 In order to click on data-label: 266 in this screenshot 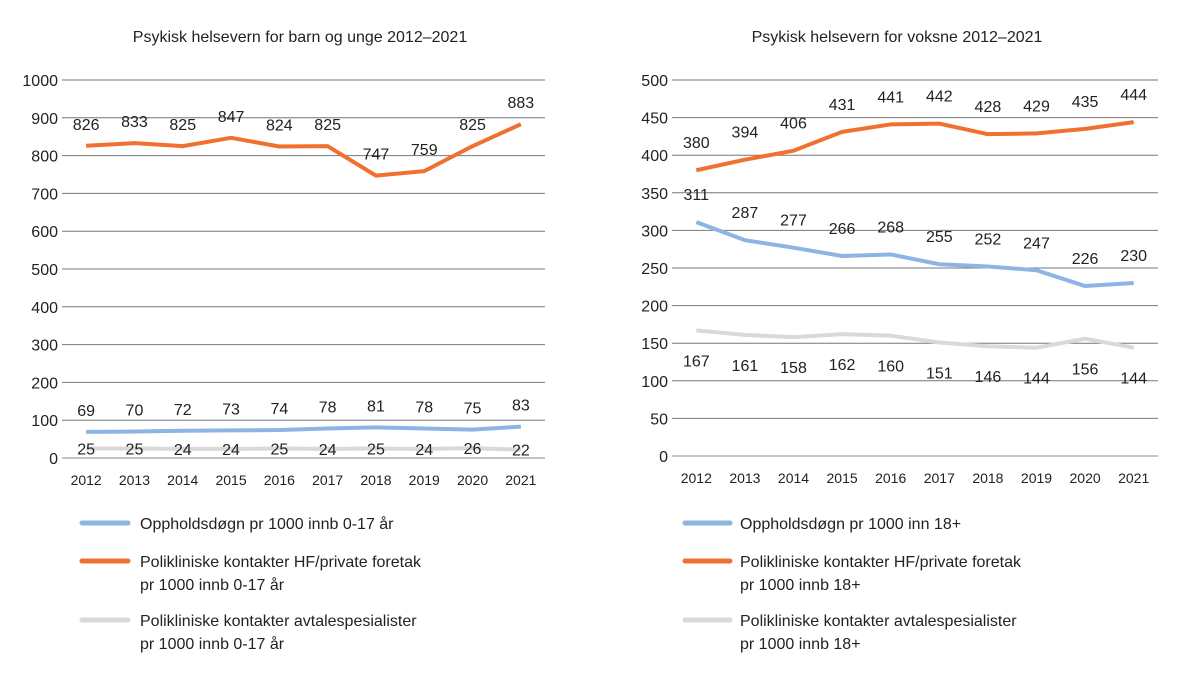, I will do `click(842, 229)`.